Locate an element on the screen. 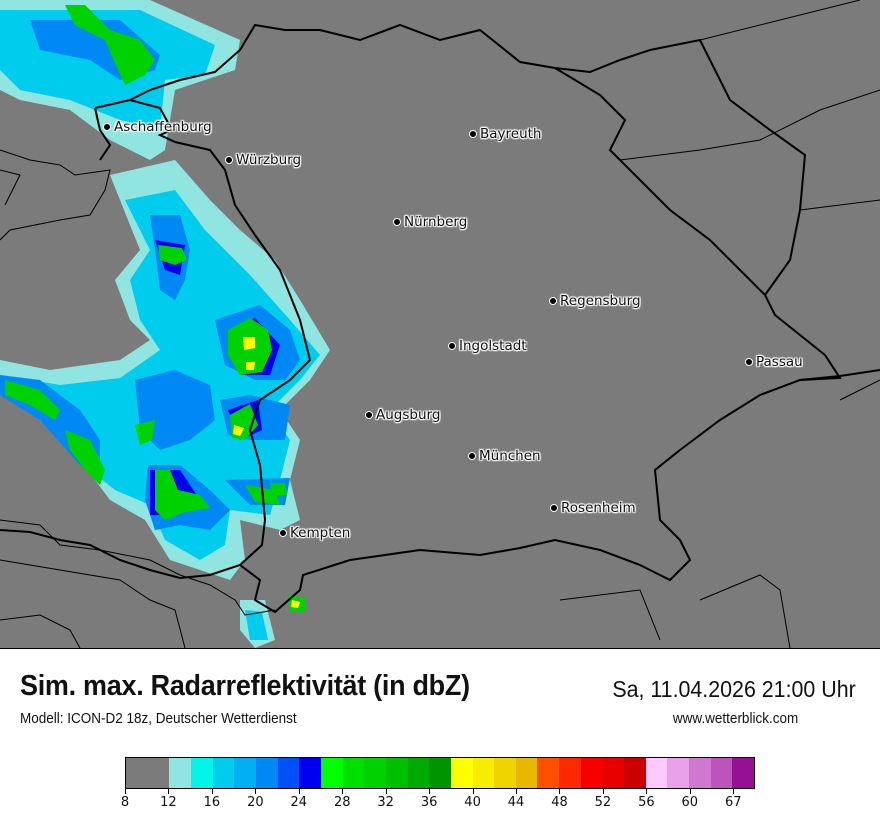  city-name: Kempten is located at coordinates (320, 533).